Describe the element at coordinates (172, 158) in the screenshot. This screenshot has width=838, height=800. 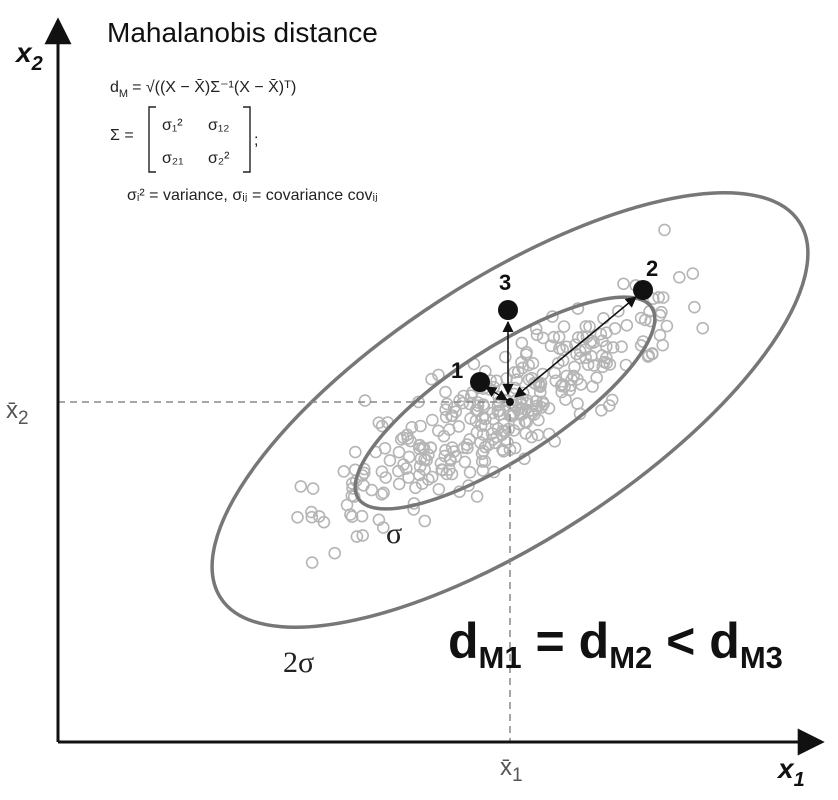
I see `matrix-m21: σ₂₁` at that location.